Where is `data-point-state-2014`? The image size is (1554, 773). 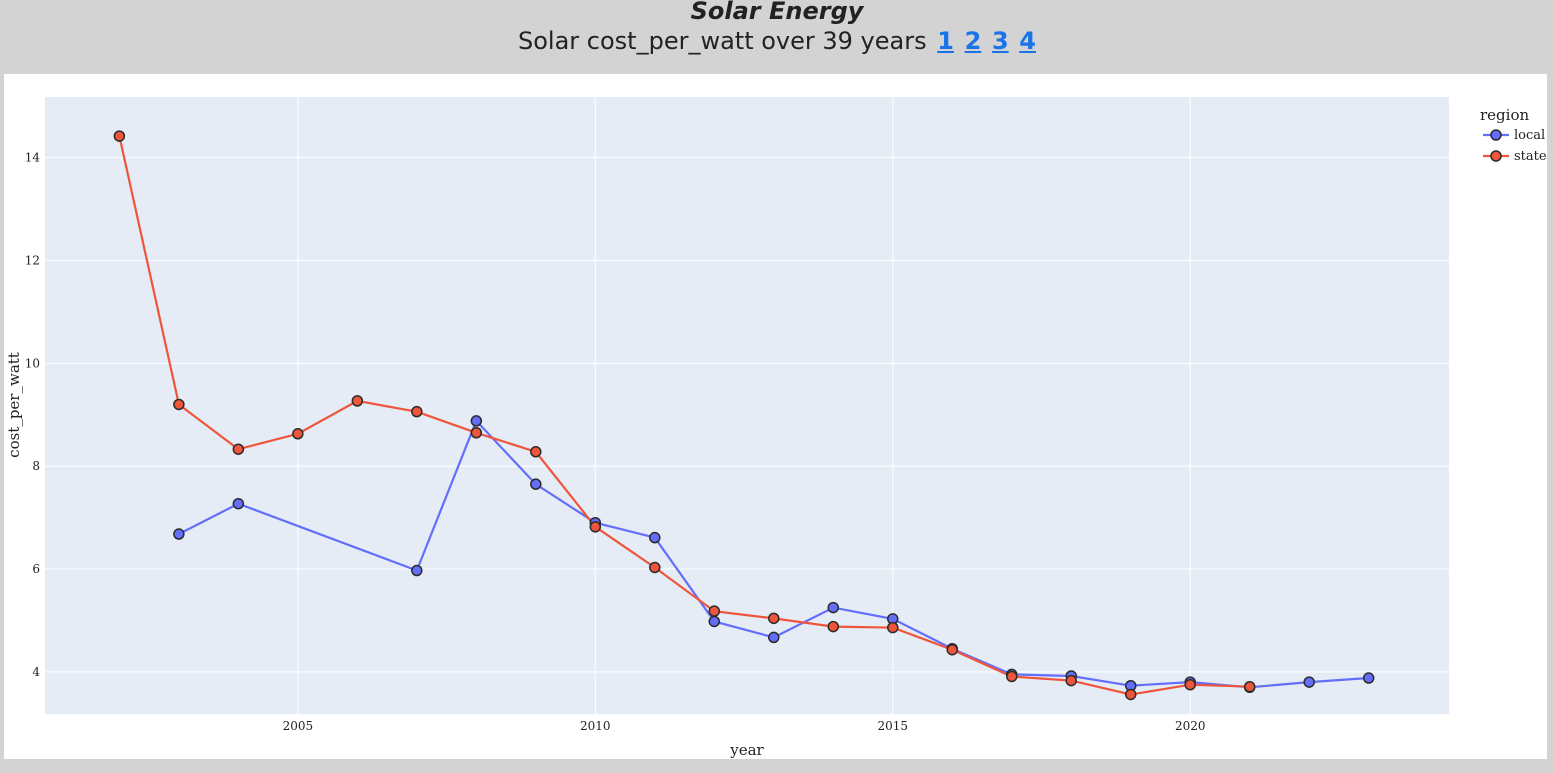 data-point-state-2014 is located at coordinates (833, 626).